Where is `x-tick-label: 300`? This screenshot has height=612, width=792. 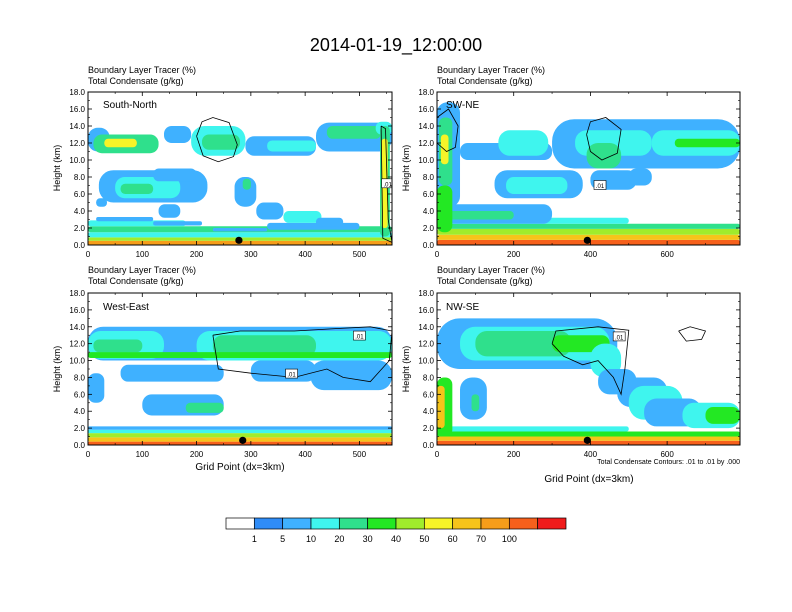 x-tick-label: 300 is located at coordinates (251, 454).